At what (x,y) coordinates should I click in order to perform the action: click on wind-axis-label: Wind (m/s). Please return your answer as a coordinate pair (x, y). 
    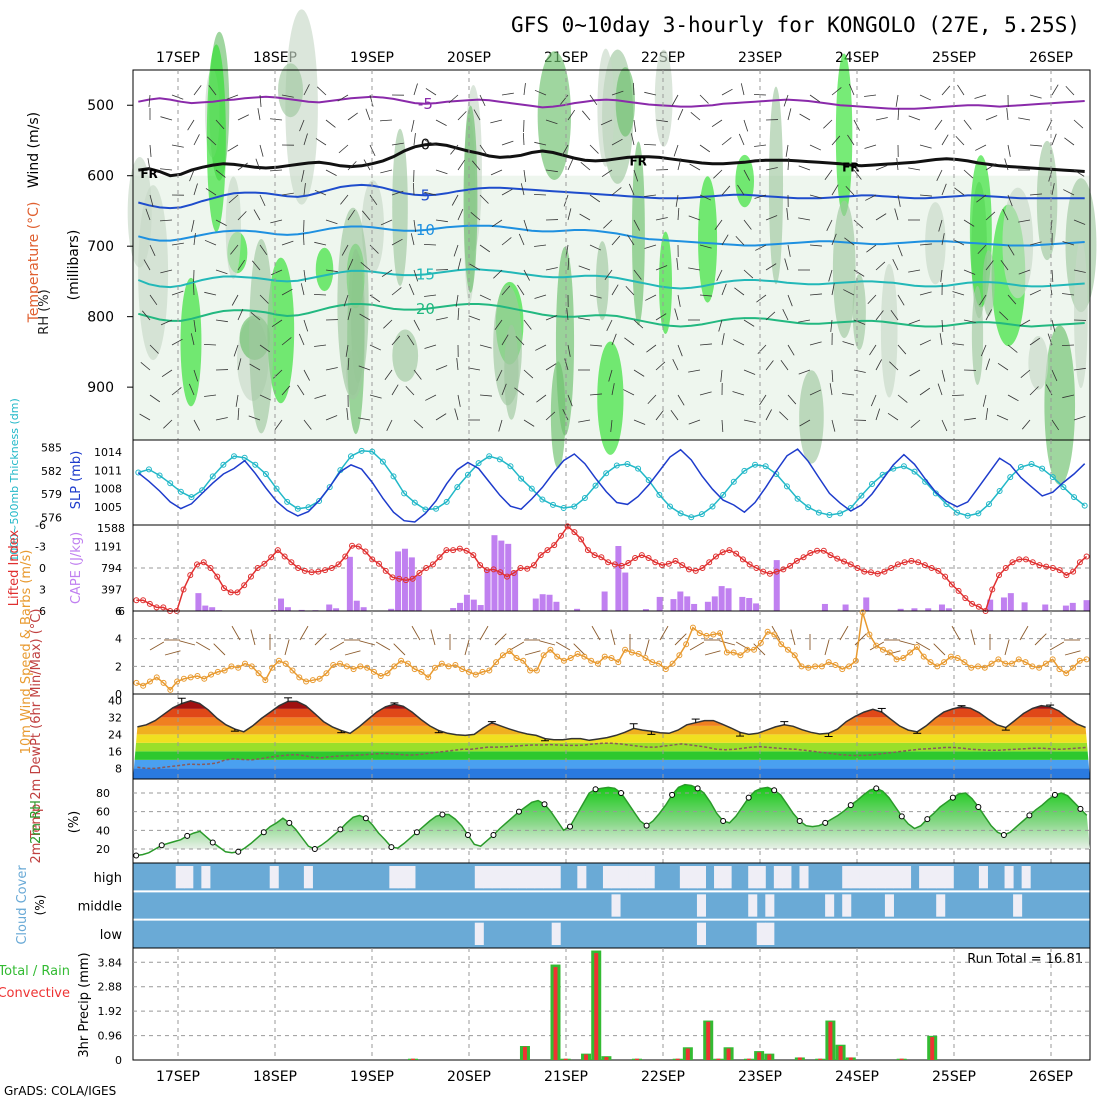
    Looking at the image, I should click on (34, 150).